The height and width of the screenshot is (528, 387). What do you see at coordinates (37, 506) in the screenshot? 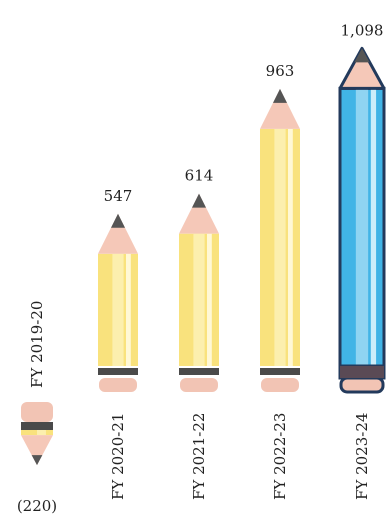
I see `value-label: (220)` at bounding box center [37, 506].